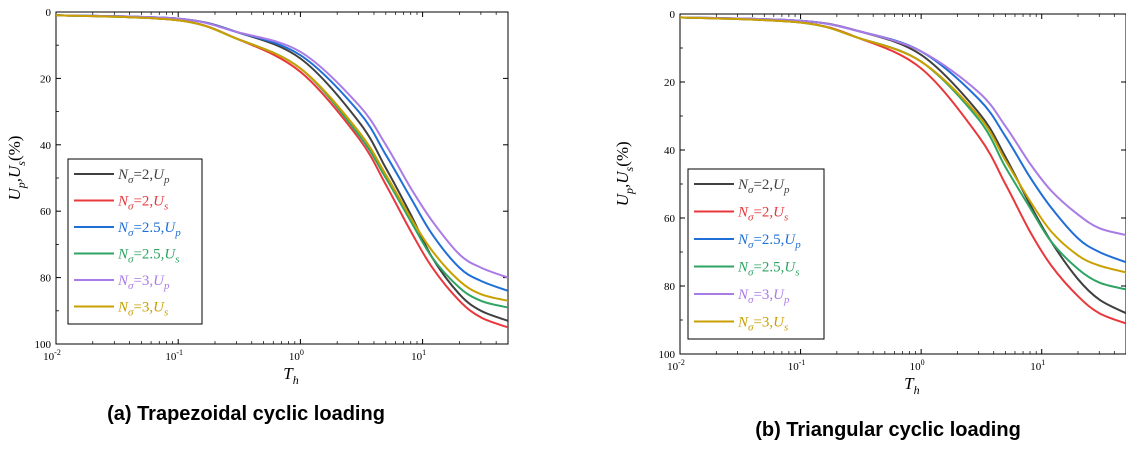 This screenshot has height=456, width=1126. I want to click on x-tick-exponent: 0, so click(923, 362).